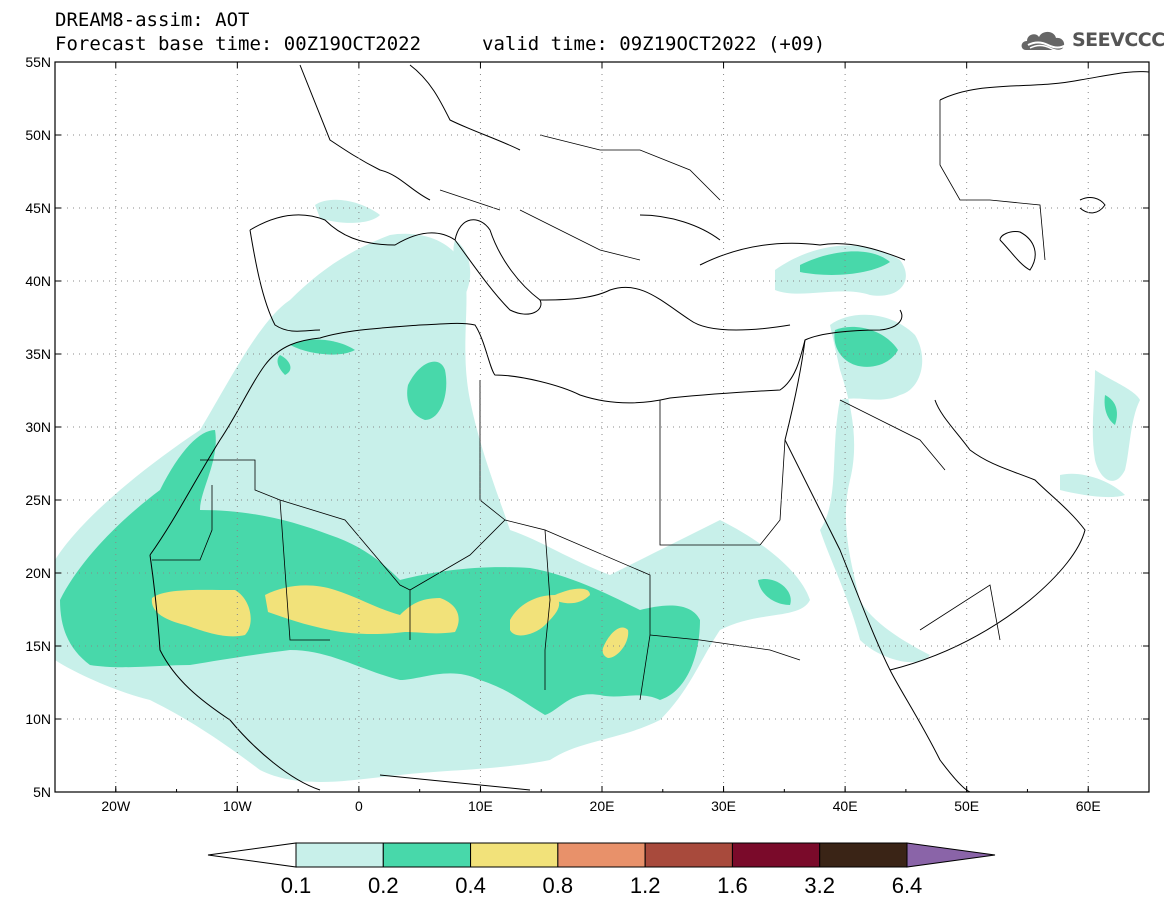 Image resolution: width=1165 pixels, height=905 pixels. Describe the element at coordinates (38, 573) in the screenshot. I see `lat-label: 20N` at that location.